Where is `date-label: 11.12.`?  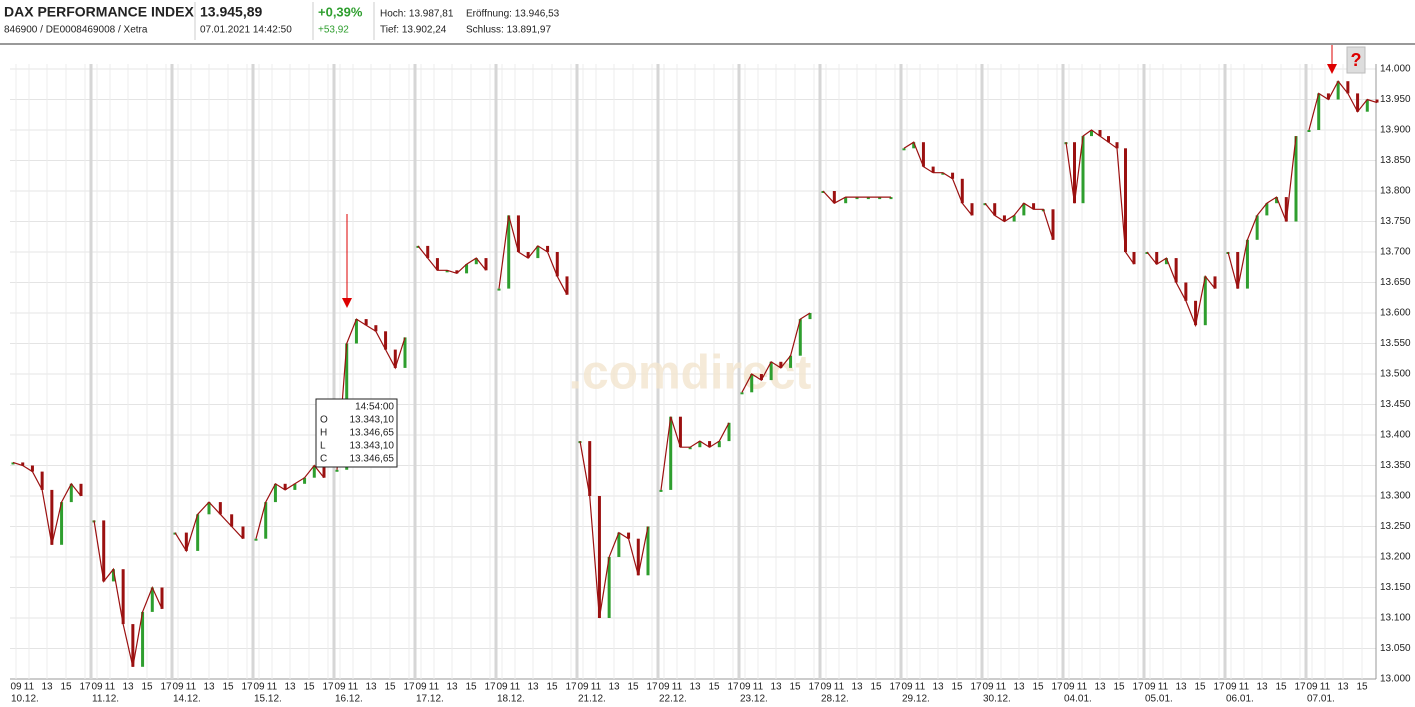 date-label: 11.12. is located at coordinates (105, 699).